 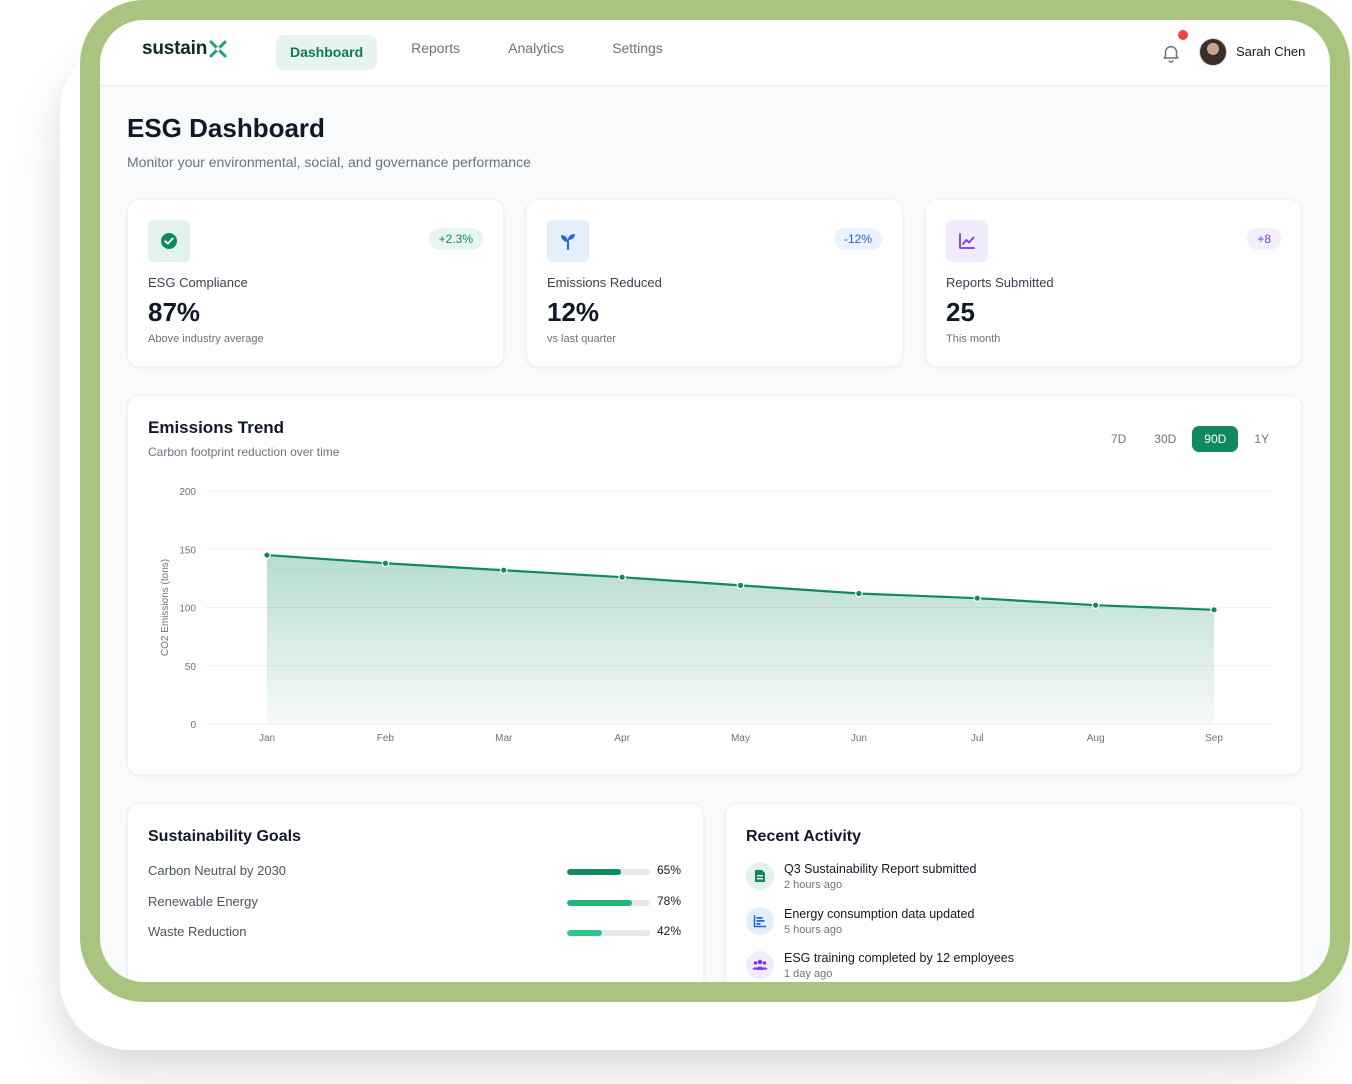 I want to click on range-30d-button: 30D, so click(x=1165, y=439).